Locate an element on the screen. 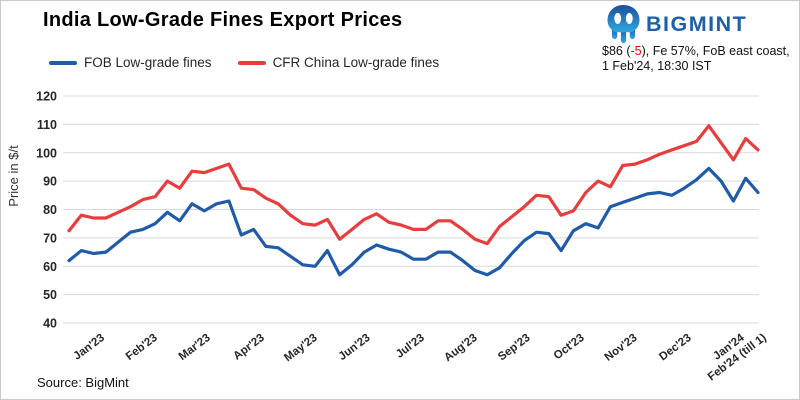 The height and width of the screenshot is (400, 800). y-tick-label: 100 is located at coordinates (46, 153).